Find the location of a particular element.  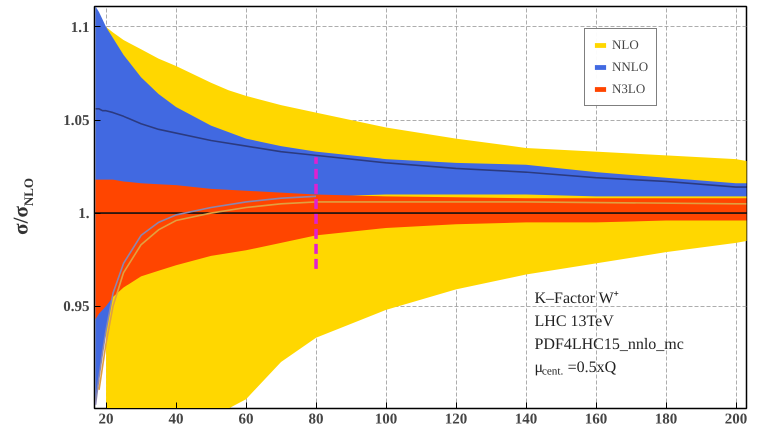

x-tick-label: 100 is located at coordinates (386, 420).